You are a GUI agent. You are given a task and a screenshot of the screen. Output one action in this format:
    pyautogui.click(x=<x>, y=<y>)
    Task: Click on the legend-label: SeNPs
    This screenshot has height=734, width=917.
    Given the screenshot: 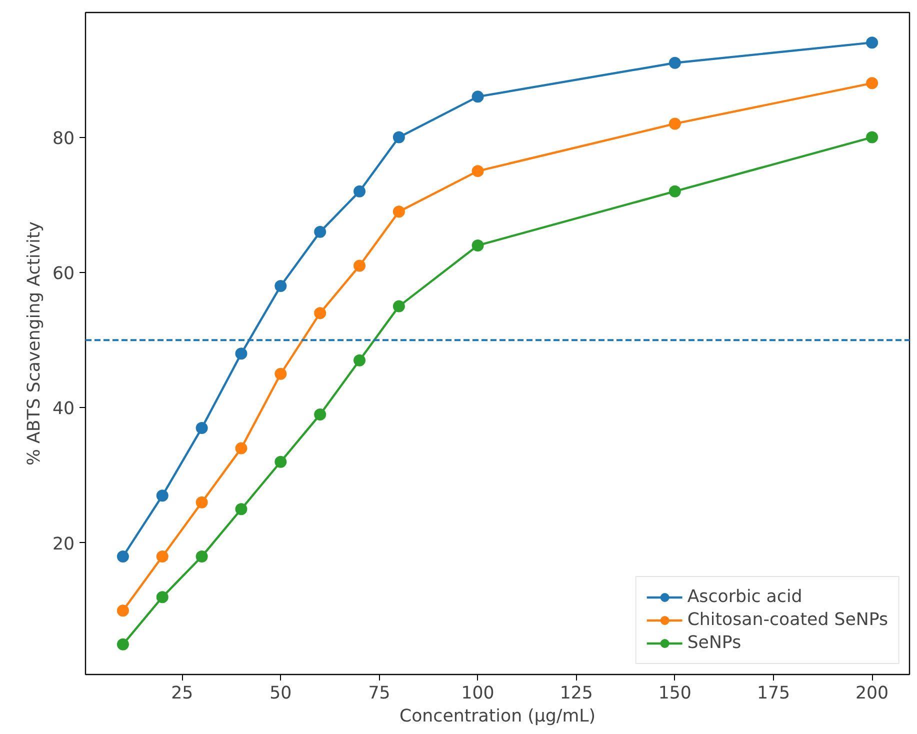 What is the action you would take?
    pyautogui.click(x=714, y=643)
    